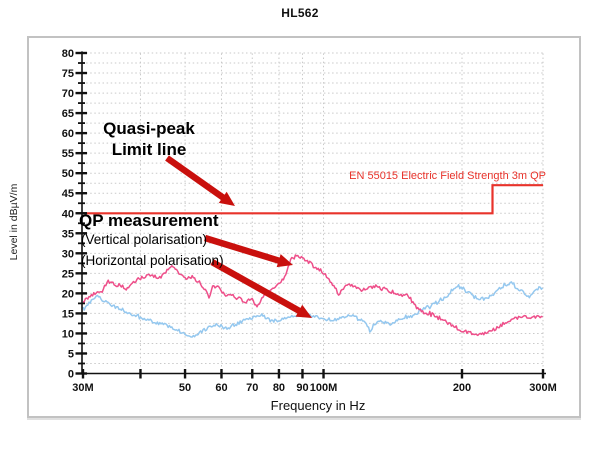 Image resolution: width=600 pixels, height=450 pixels. I want to click on x-tick-label: 50, so click(185, 388).